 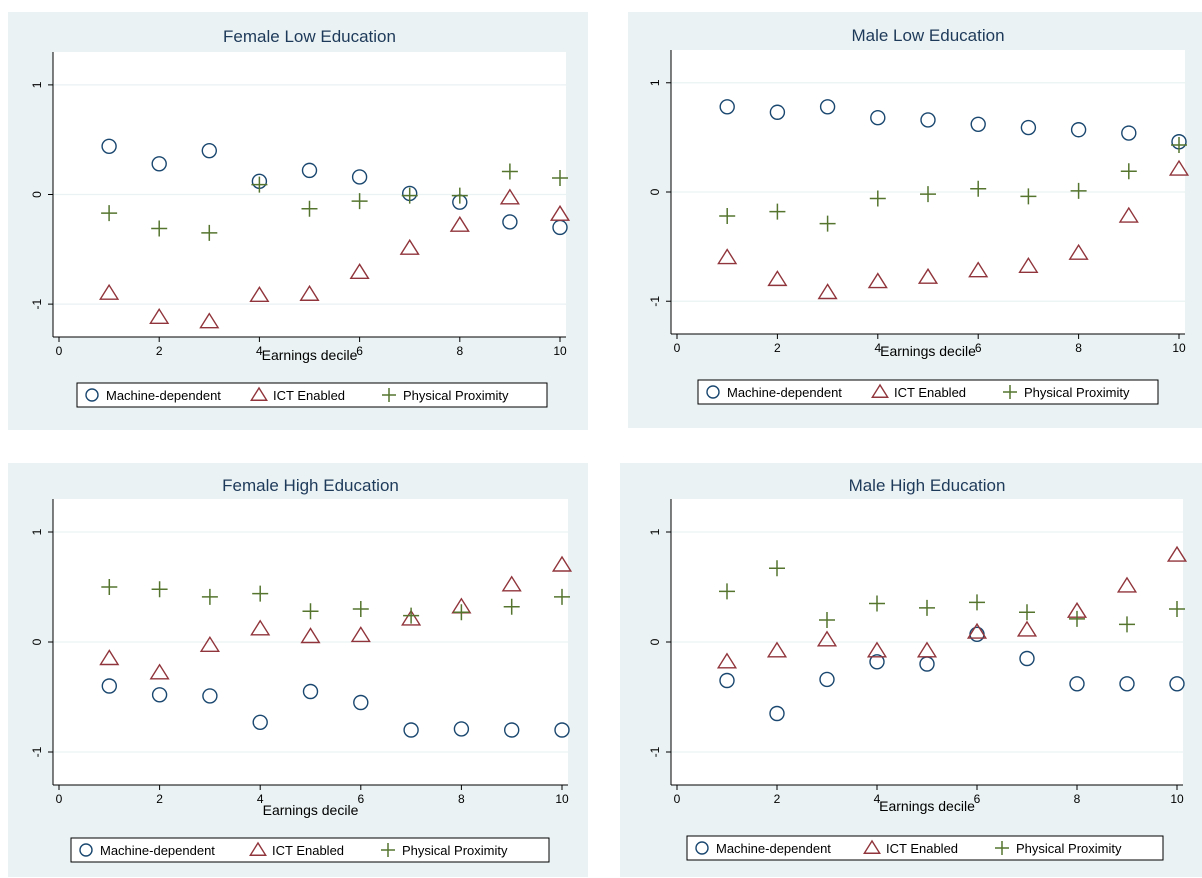 What do you see at coordinates (1010, 392) in the screenshot?
I see `legend-marker-plus` at bounding box center [1010, 392].